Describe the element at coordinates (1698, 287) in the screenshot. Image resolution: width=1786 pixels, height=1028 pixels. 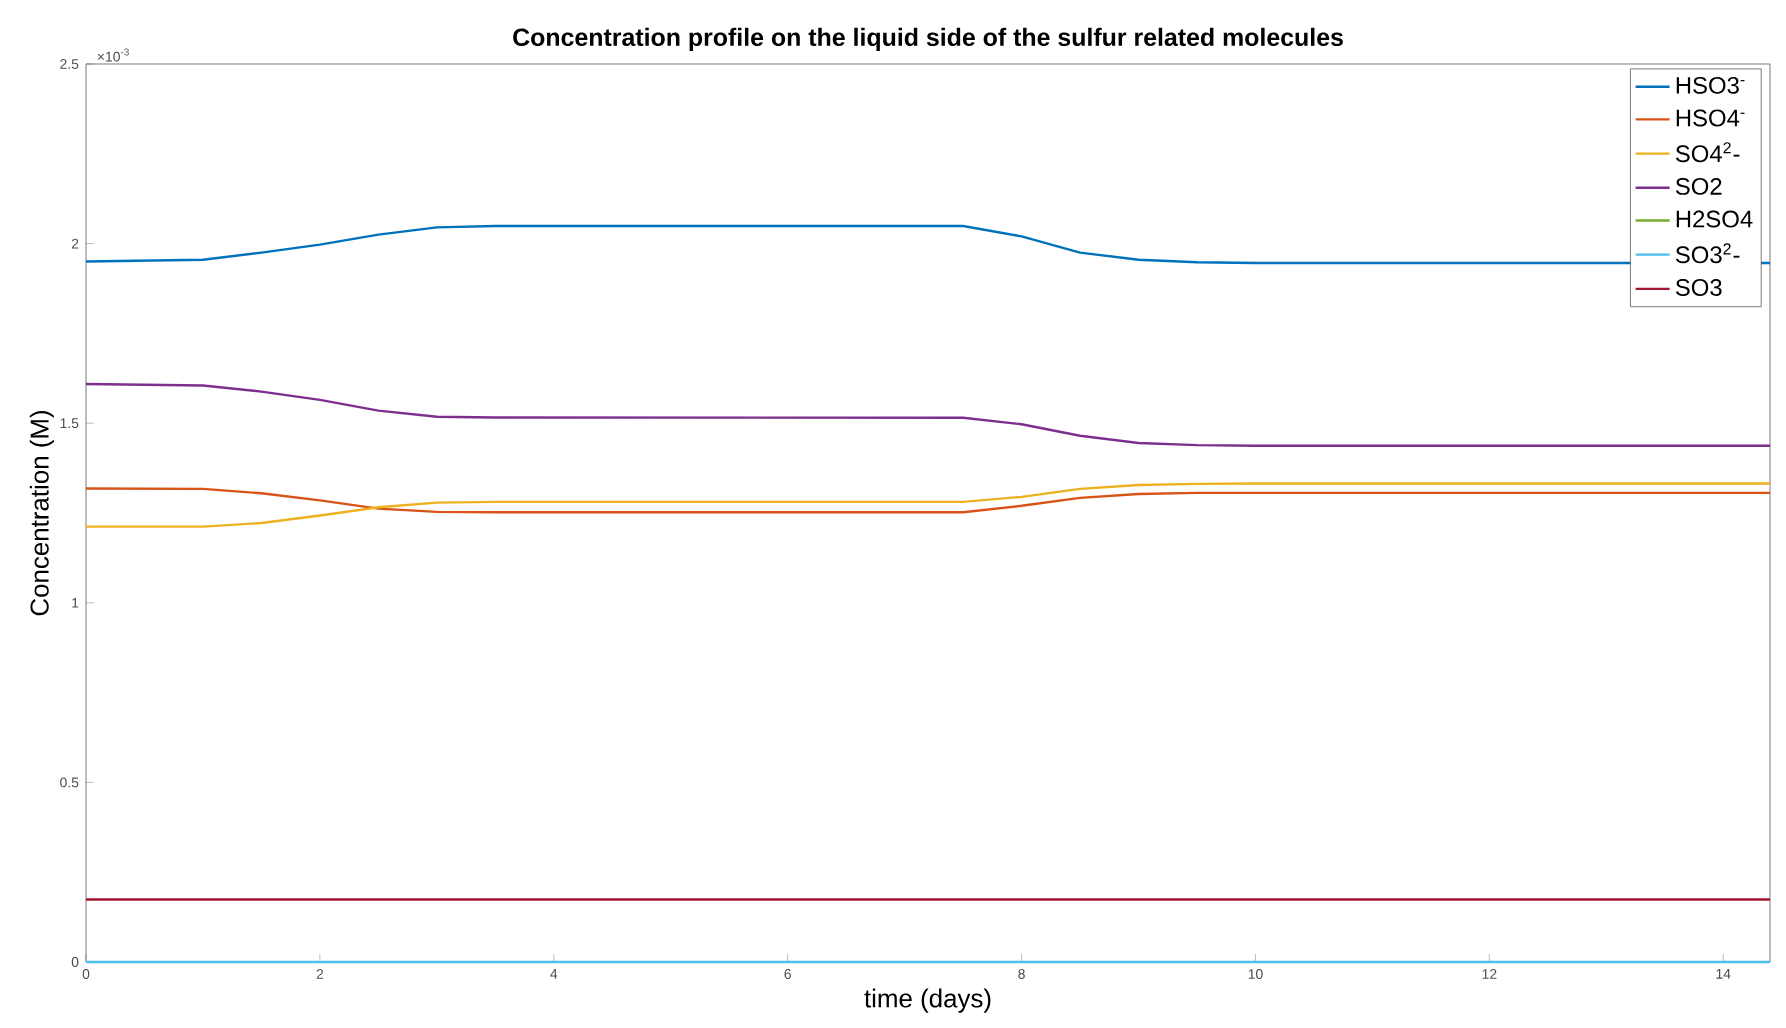
I see `legend-label: SO3` at that location.